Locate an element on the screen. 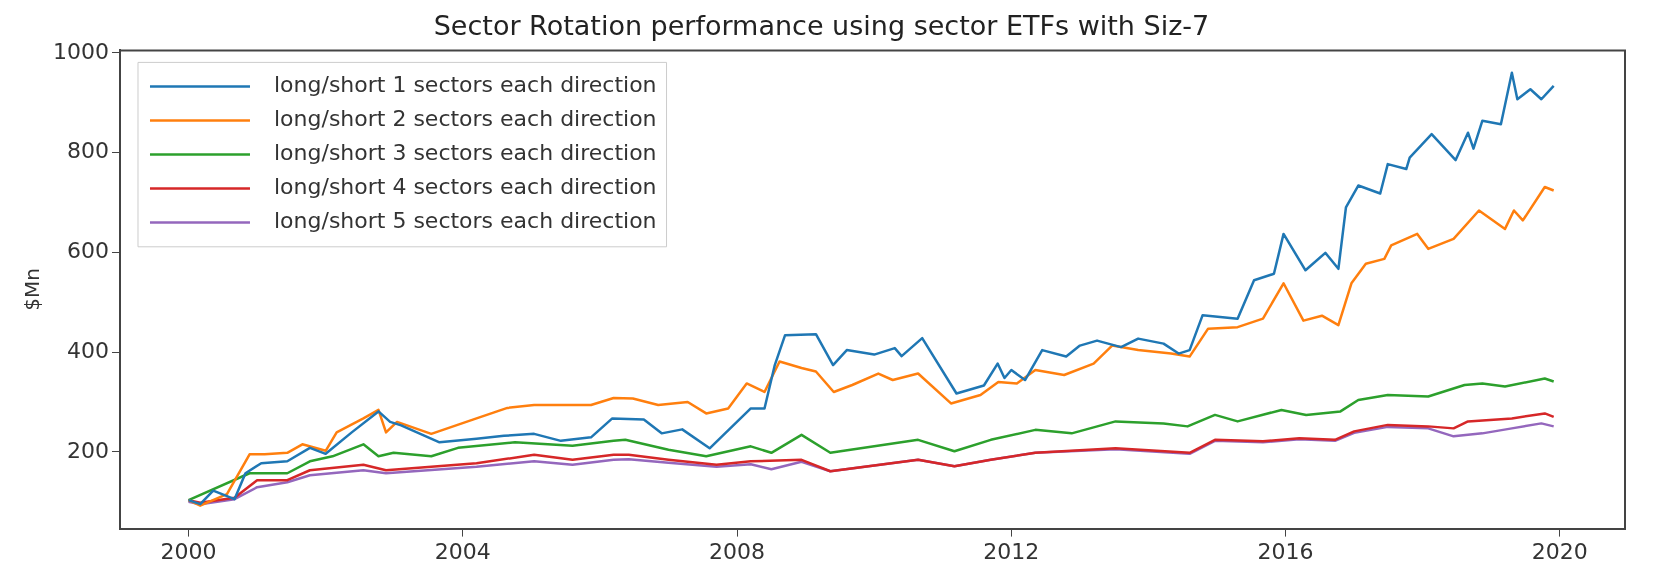  legend-label: long/short 2 sectors each direction is located at coordinates (465, 119).